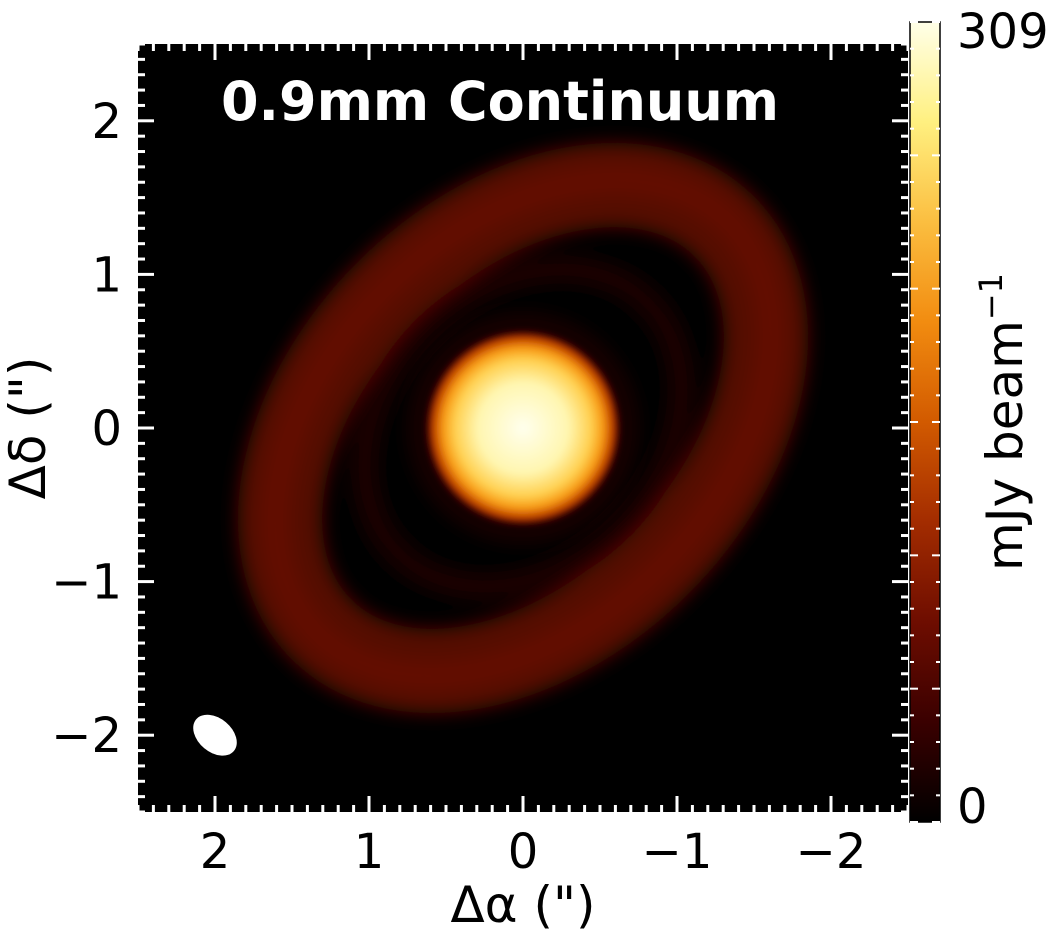 This screenshot has height=935, width=1055. What do you see at coordinates (500, 101) in the screenshot?
I see `chart-title: 0.9mm Continuum` at bounding box center [500, 101].